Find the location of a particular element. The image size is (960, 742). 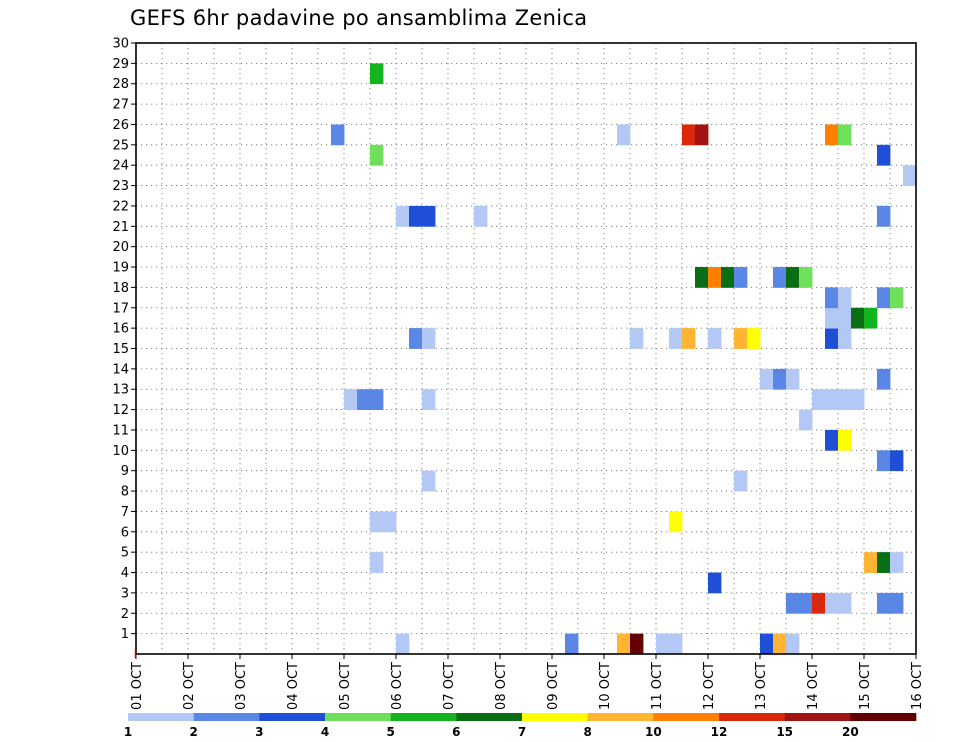

x-tick-label: 09 OCT is located at coordinates (553, 686).